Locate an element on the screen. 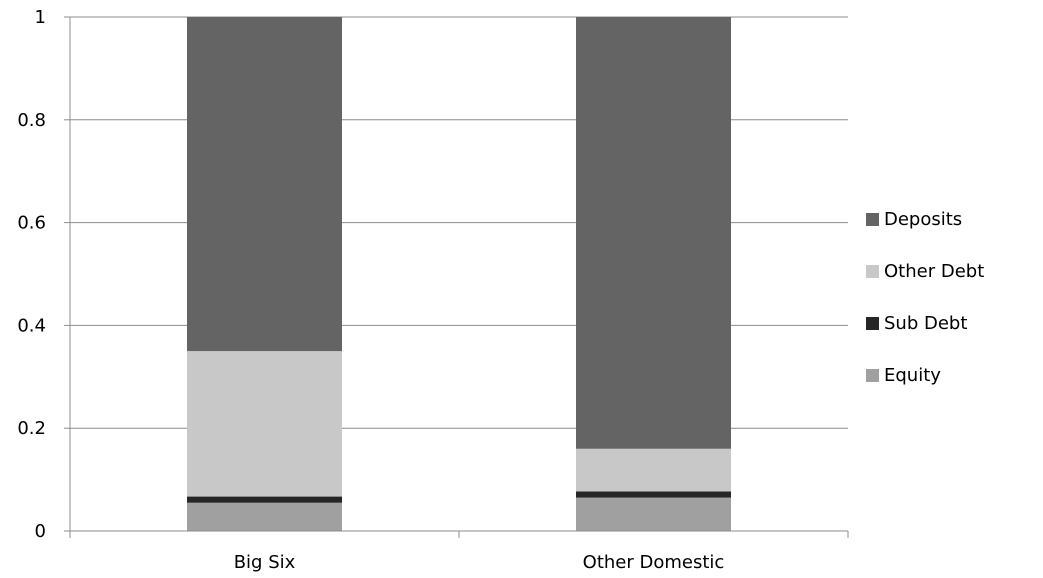 The image size is (1043, 578). legend-label: Sub Debt is located at coordinates (926, 323).